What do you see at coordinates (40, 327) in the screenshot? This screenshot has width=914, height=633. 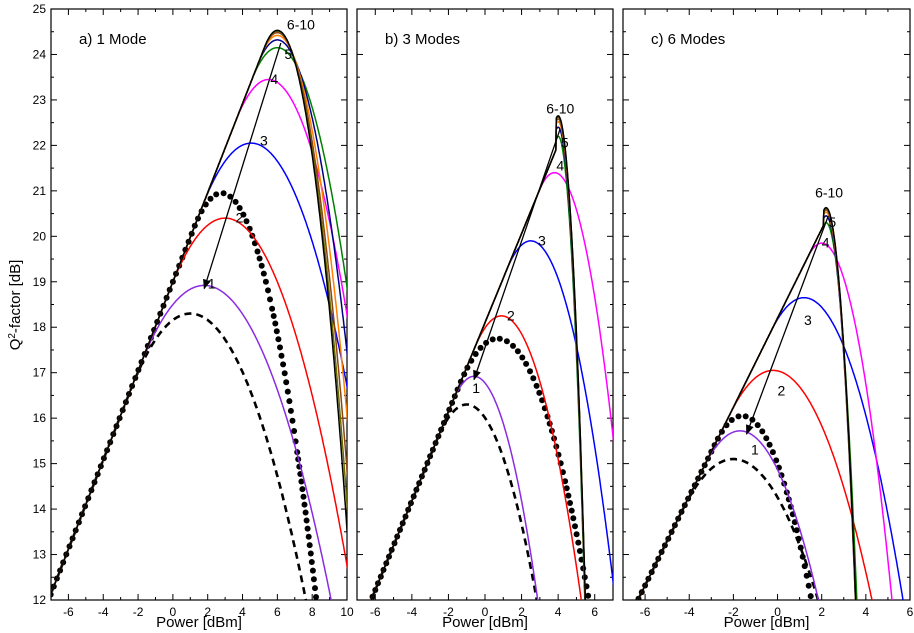 I see `y-tick-label: 18` at bounding box center [40, 327].